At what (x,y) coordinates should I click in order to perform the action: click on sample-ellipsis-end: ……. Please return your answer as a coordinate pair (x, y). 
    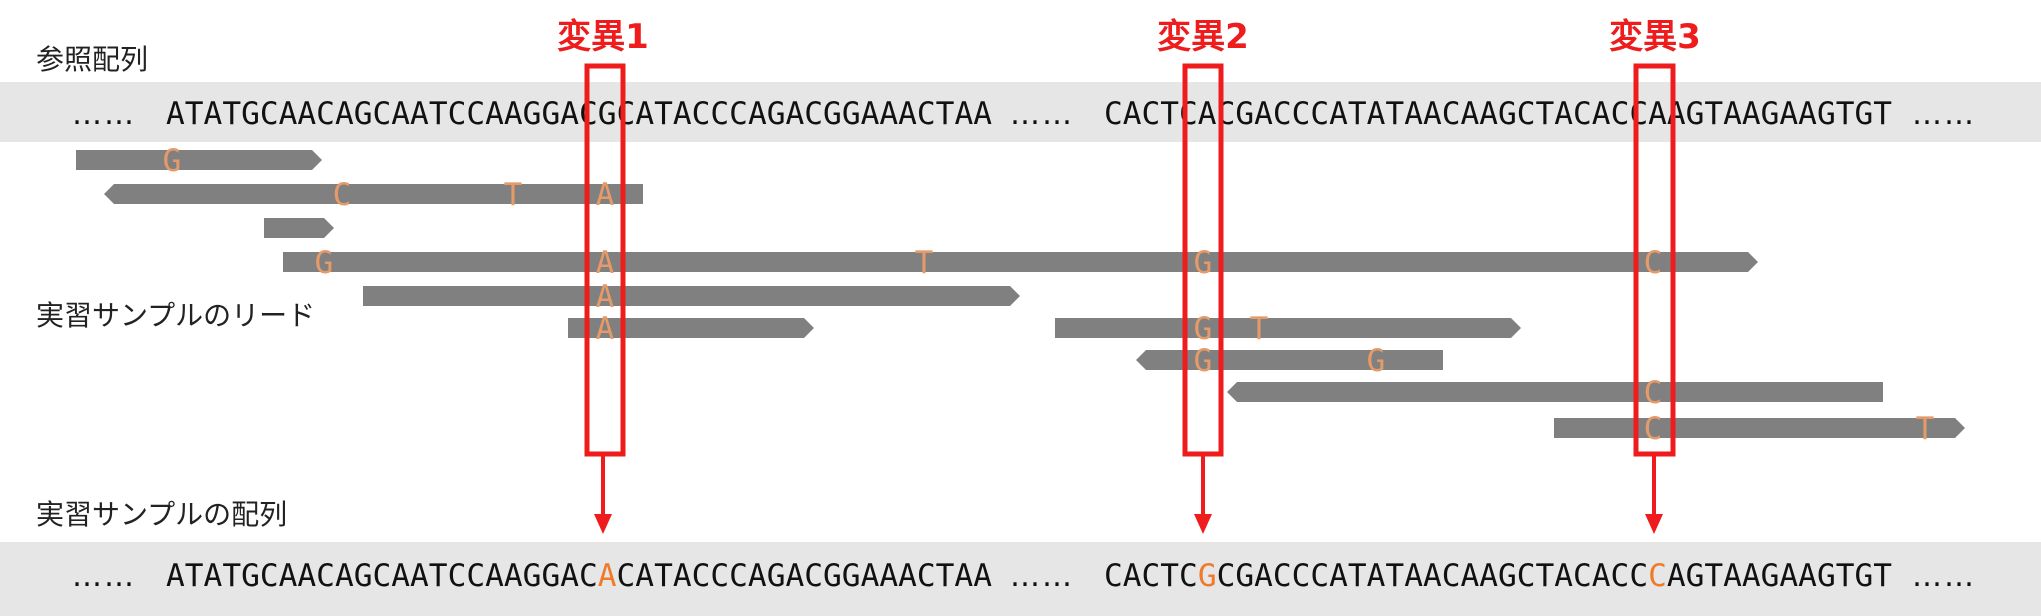
    Looking at the image, I should click on (1944, 576).